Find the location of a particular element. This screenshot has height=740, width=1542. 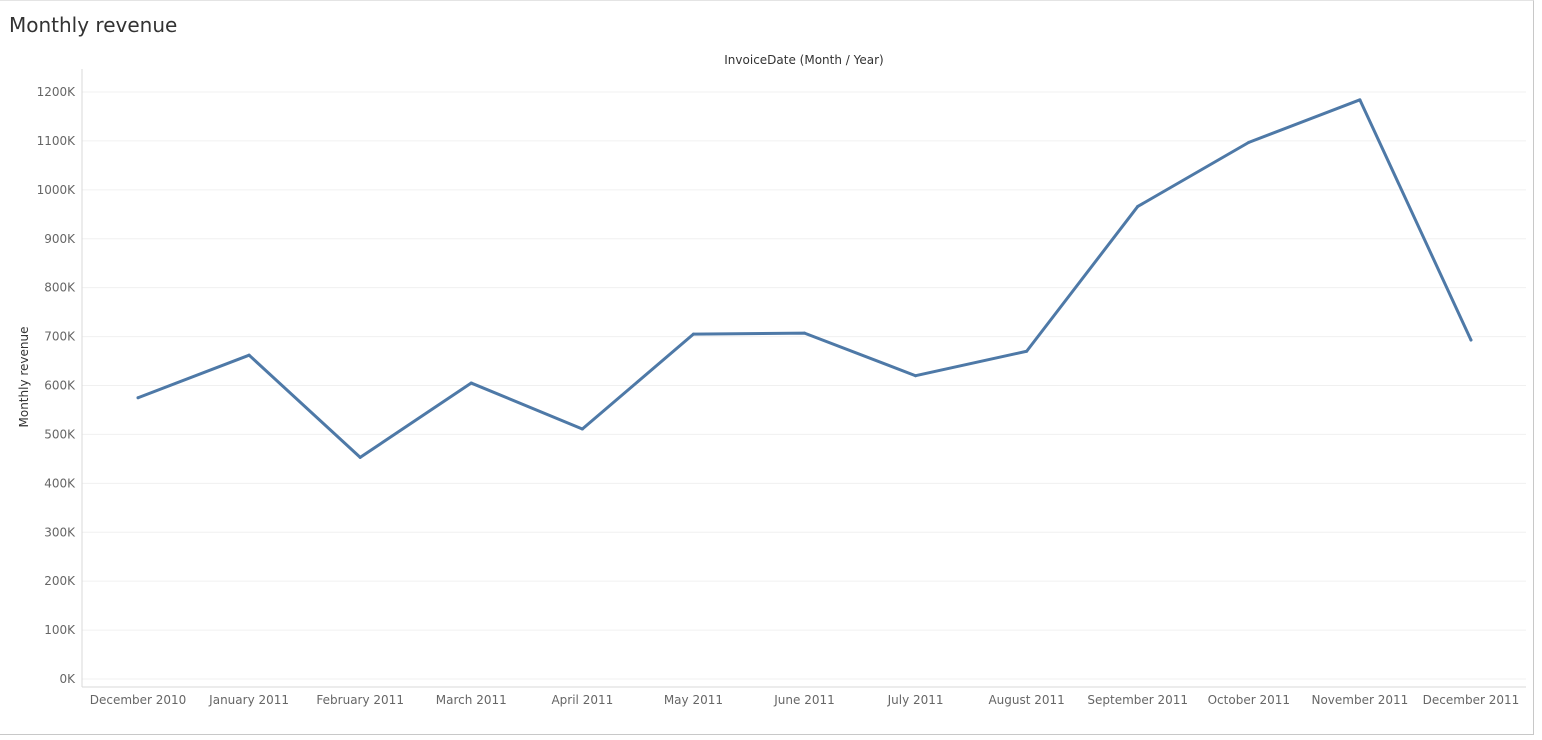

y-tick-label: 900K is located at coordinates (60, 239).